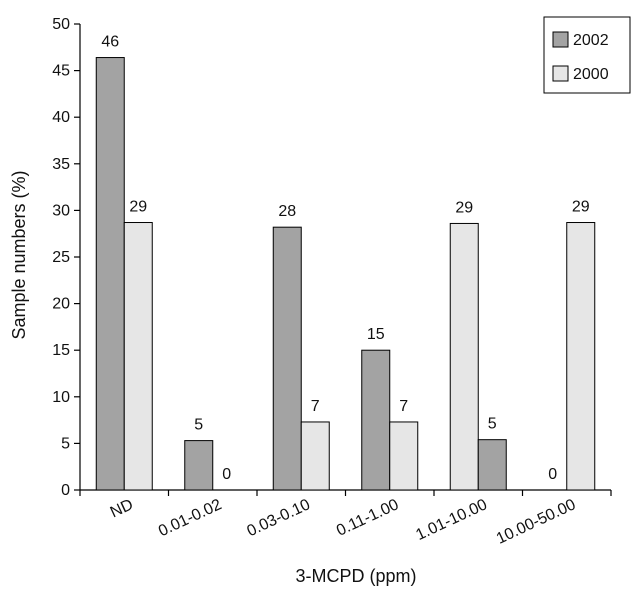  Describe the element at coordinates (581, 207) in the screenshot. I see `data-label-2000-10.00-50.00: 29` at that location.